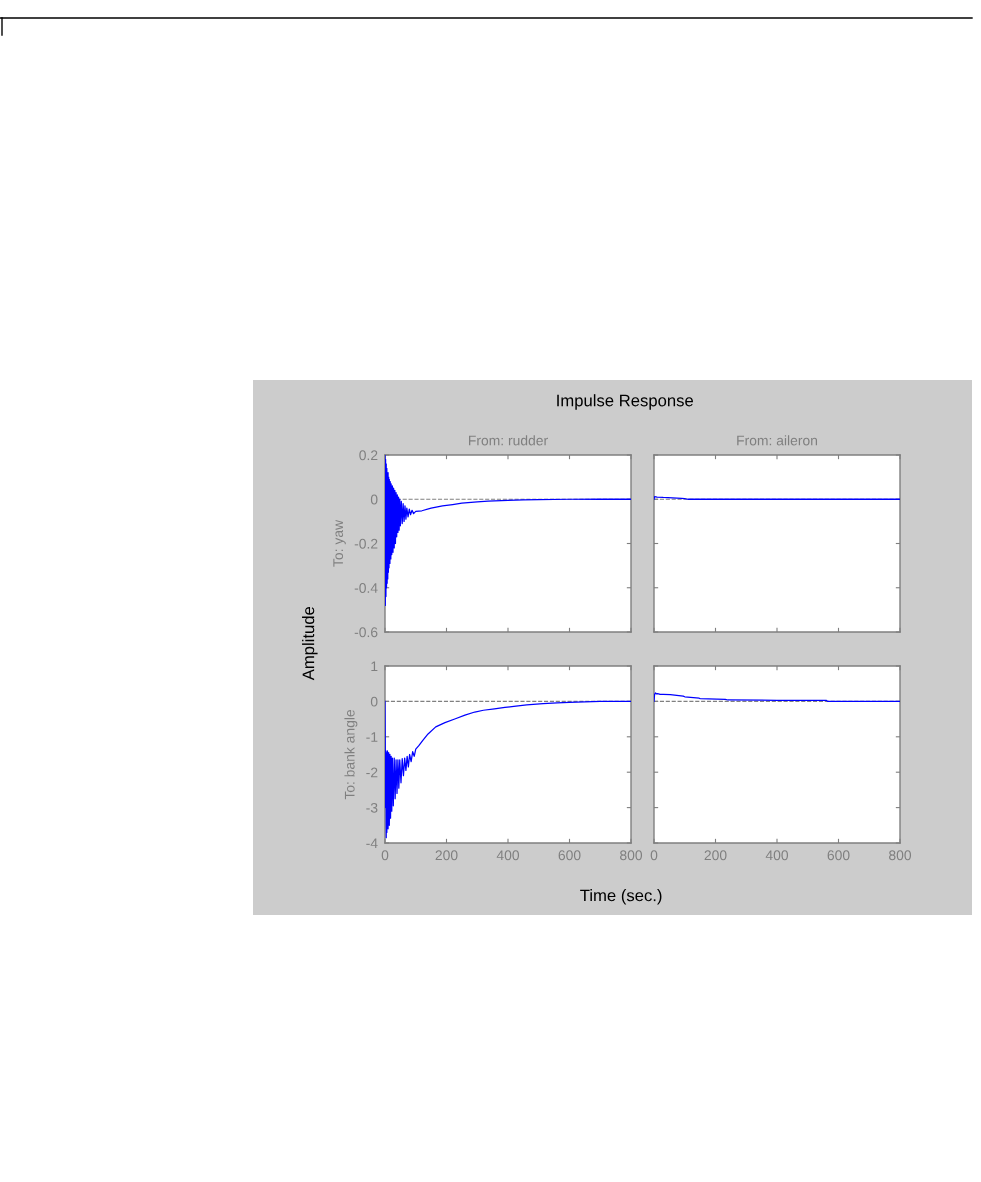  I want to click on y-tick-label: -3, so click(372, 807).